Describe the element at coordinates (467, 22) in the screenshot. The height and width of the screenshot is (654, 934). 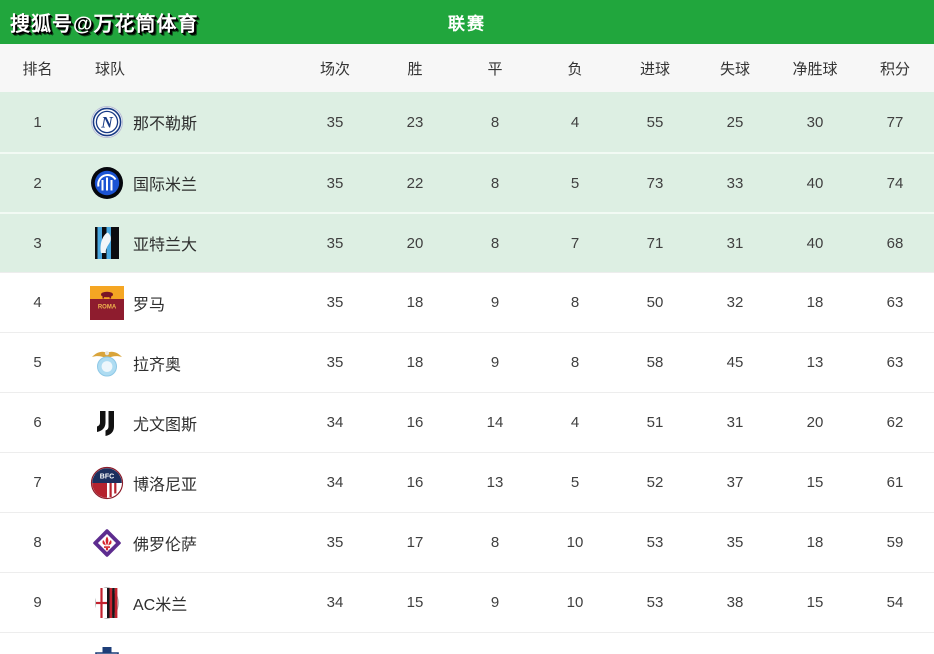
I see `league-header-bar: 搜狐号@万花筒体育 联赛` at that location.